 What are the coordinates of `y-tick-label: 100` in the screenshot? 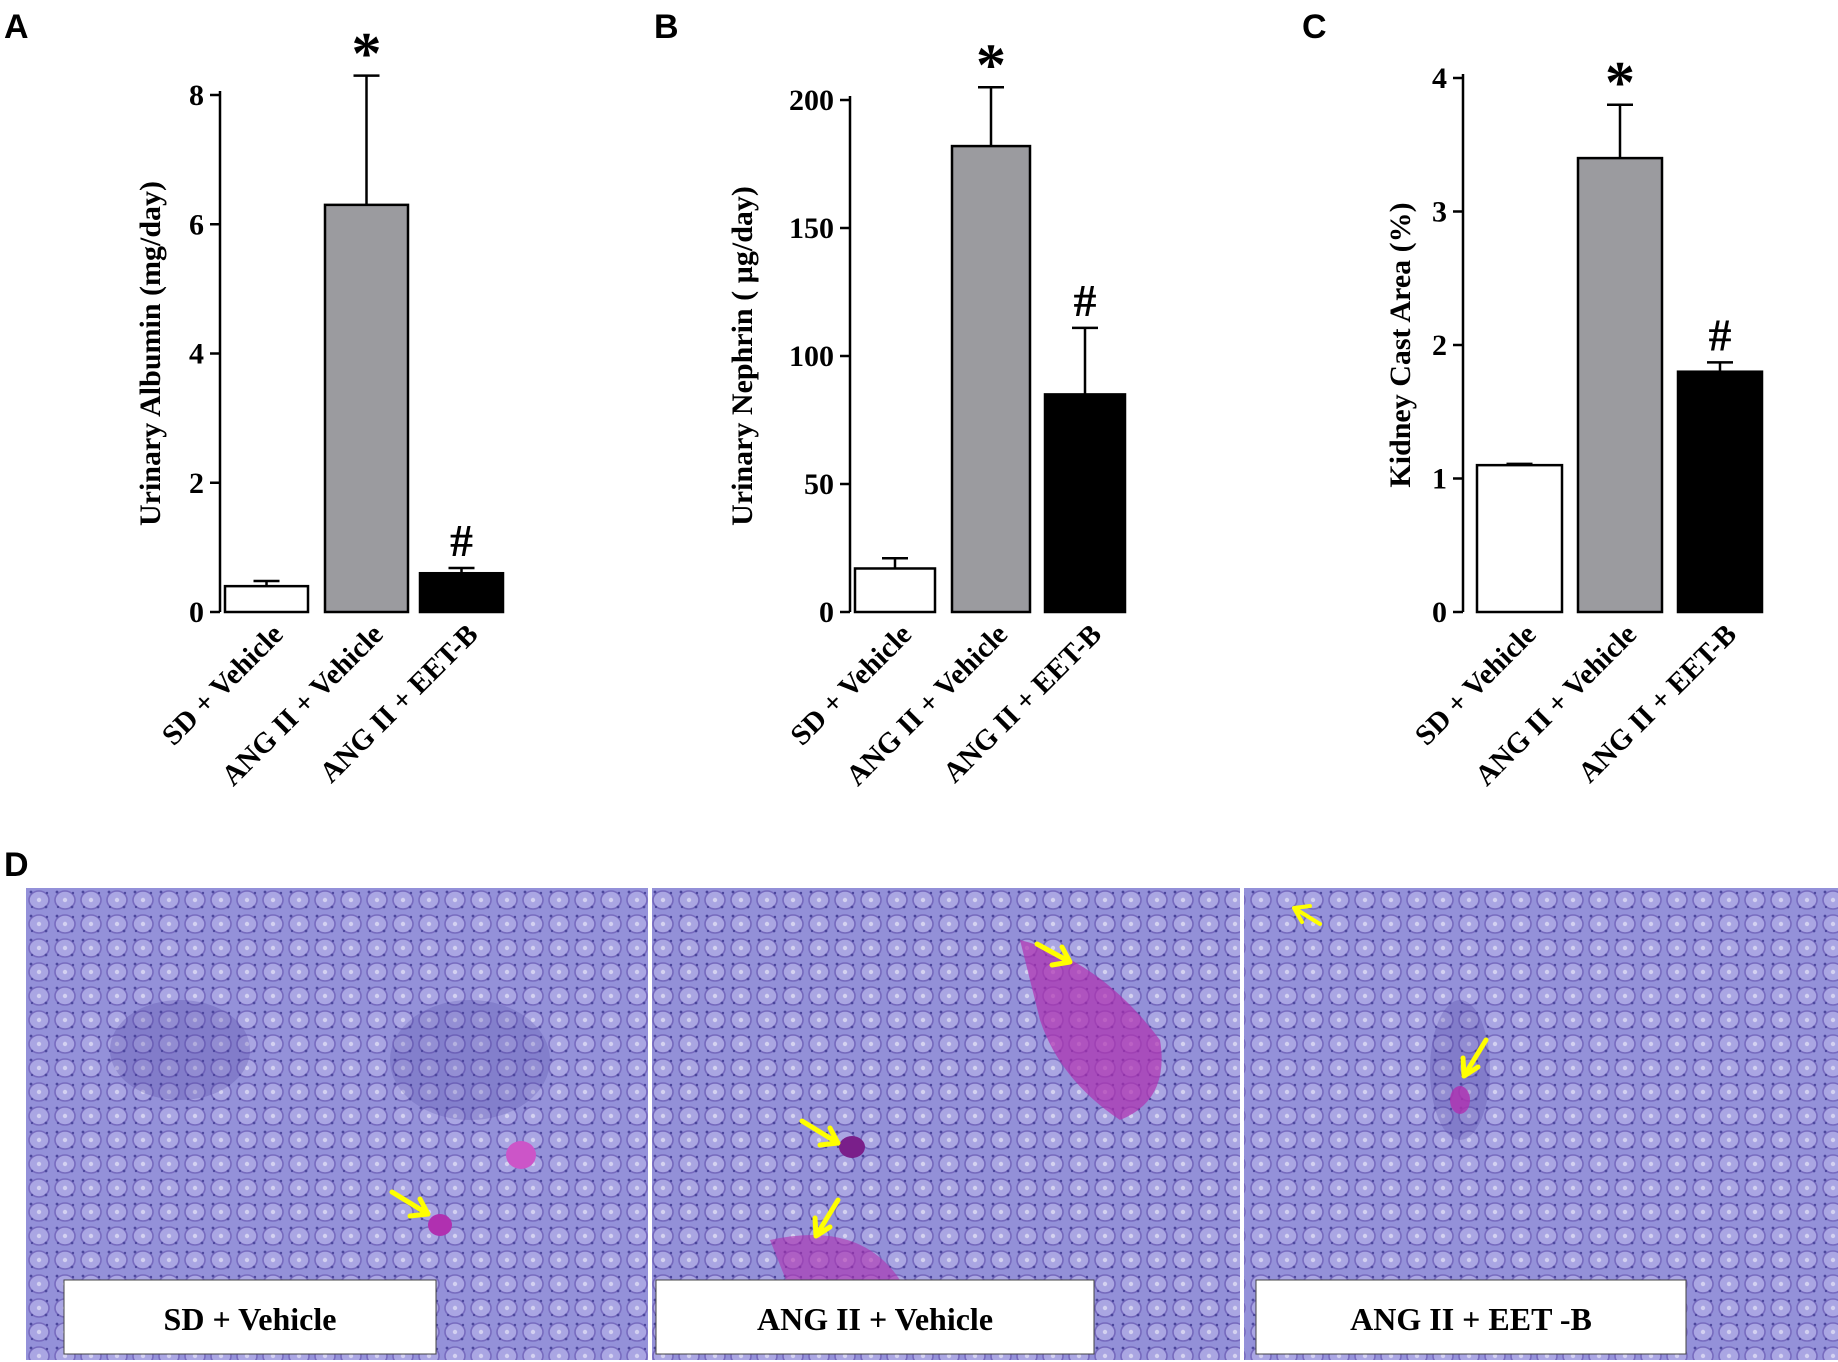 It's located at (811, 356).